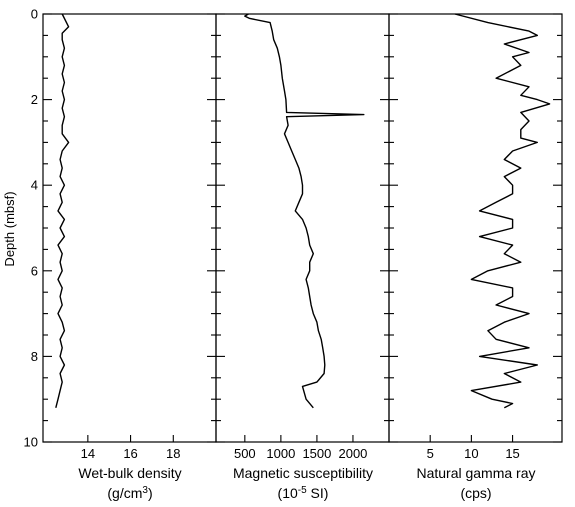 Image resolution: width=575 pixels, height=507 pixels. What do you see at coordinates (62, 210) in the screenshot?
I see `density-curve` at bounding box center [62, 210].